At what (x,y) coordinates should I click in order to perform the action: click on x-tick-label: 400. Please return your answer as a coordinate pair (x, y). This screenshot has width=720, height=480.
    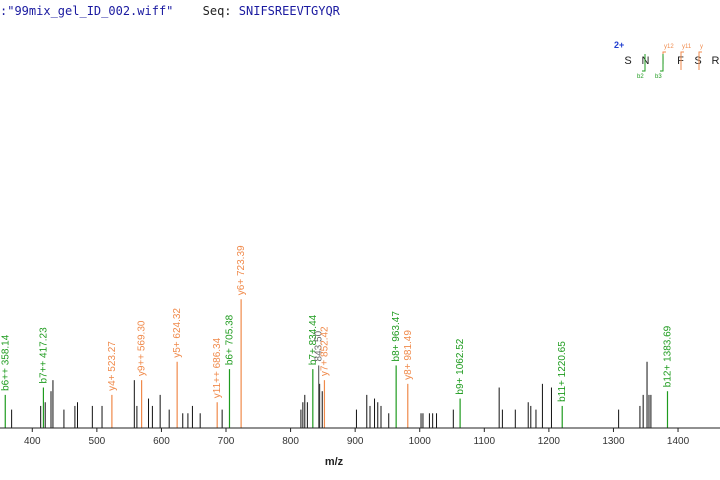
    Looking at the image, I should click on (32, 441).